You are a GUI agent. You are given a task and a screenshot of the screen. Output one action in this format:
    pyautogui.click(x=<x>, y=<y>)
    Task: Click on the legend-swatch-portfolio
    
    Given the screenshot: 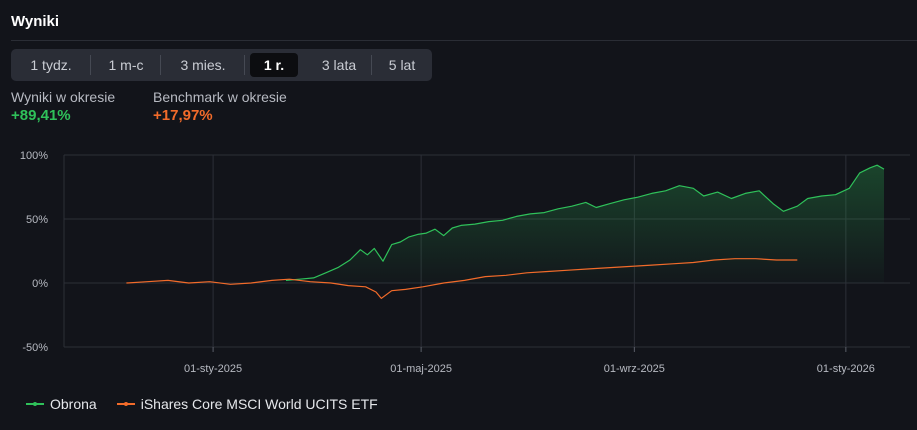 What is the action you would take?
    pyautogui.click(x=35, y=404)
    